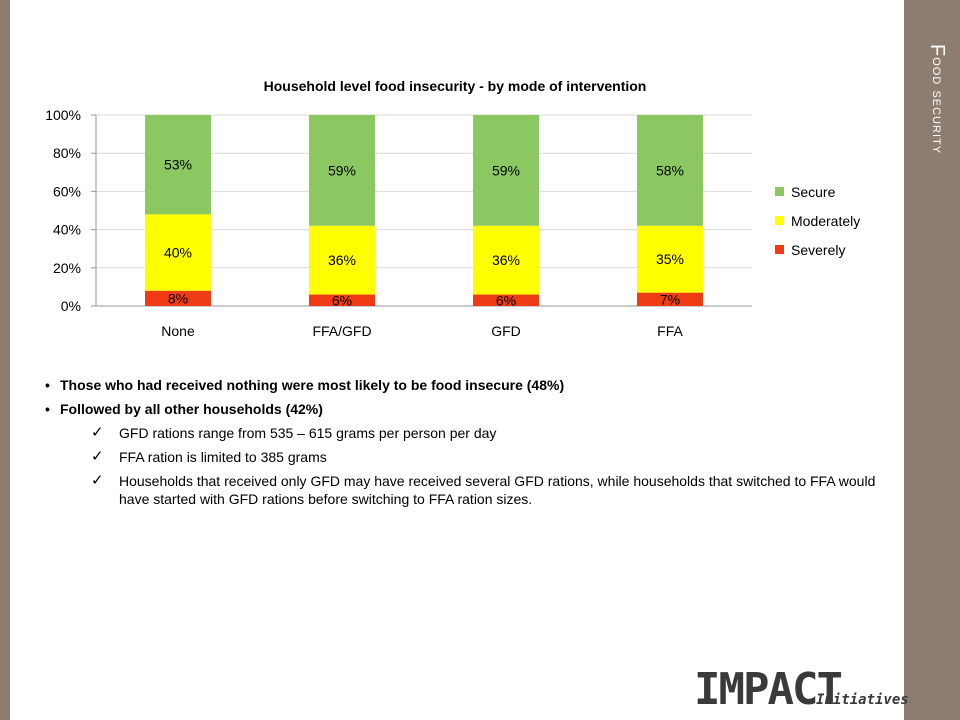 This screenshot has width=960, height=720. I want to click on check-item-2: ✓ FFA ration is limited to 385 grams, so click(462, 457).